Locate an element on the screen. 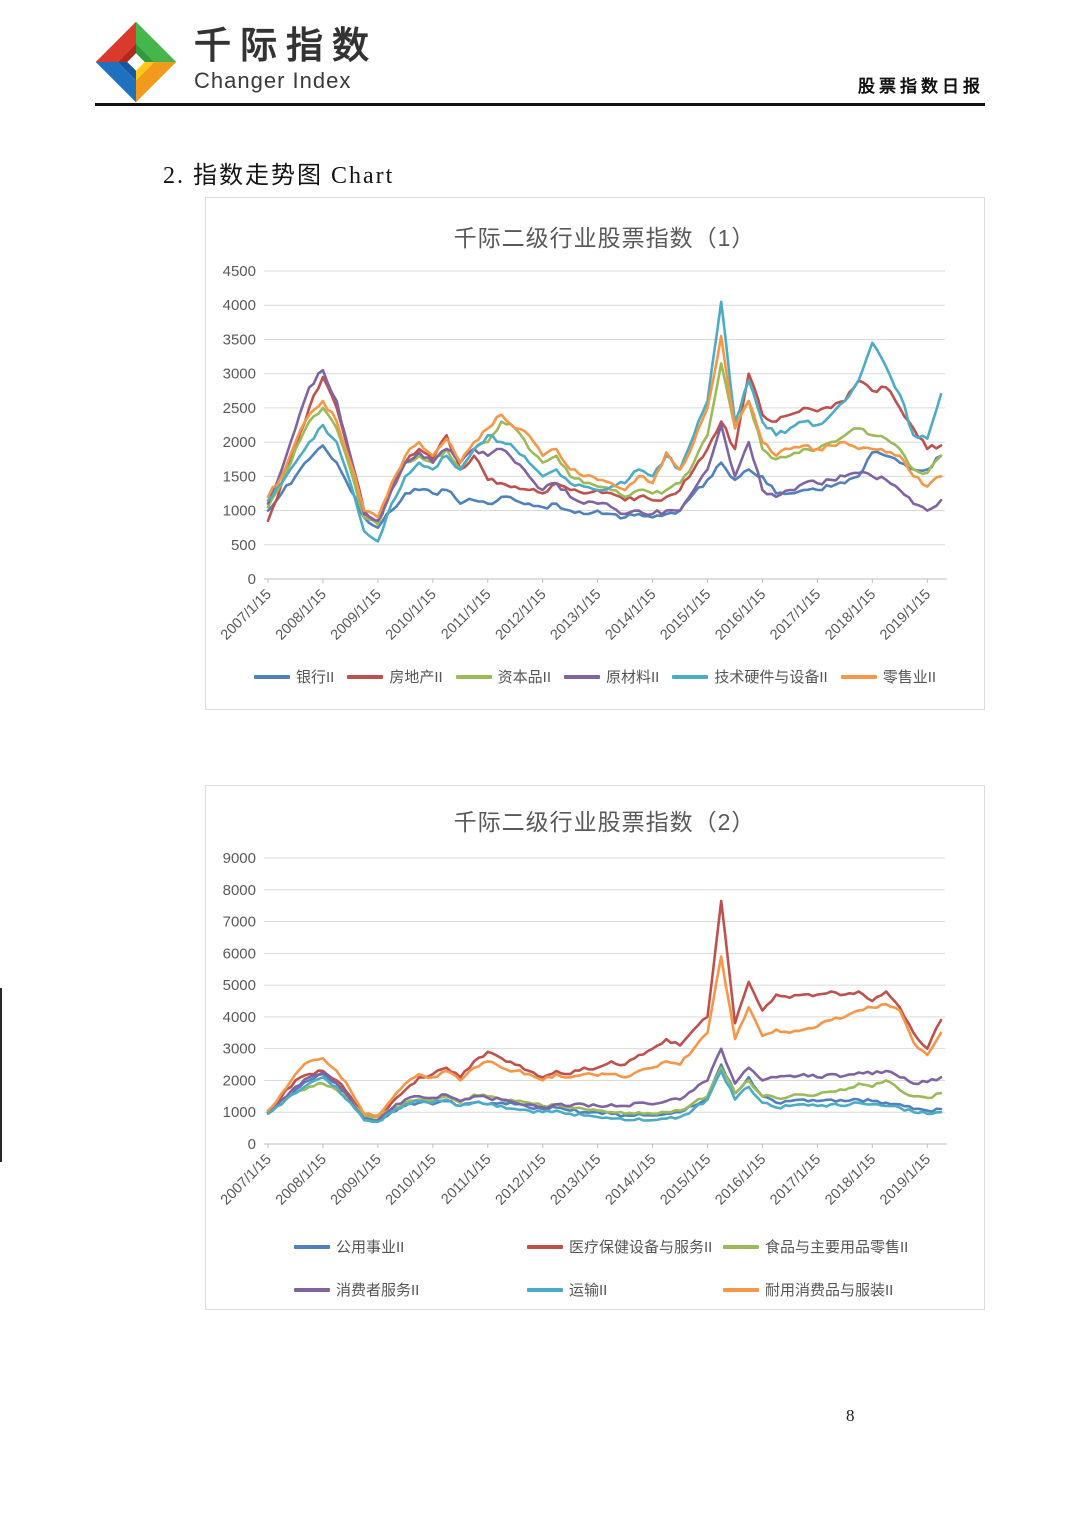 This screenshot has width=1080, height=1527. chart-title: 千际二级行业股票指数（1） is located at coordinates (605, 238).